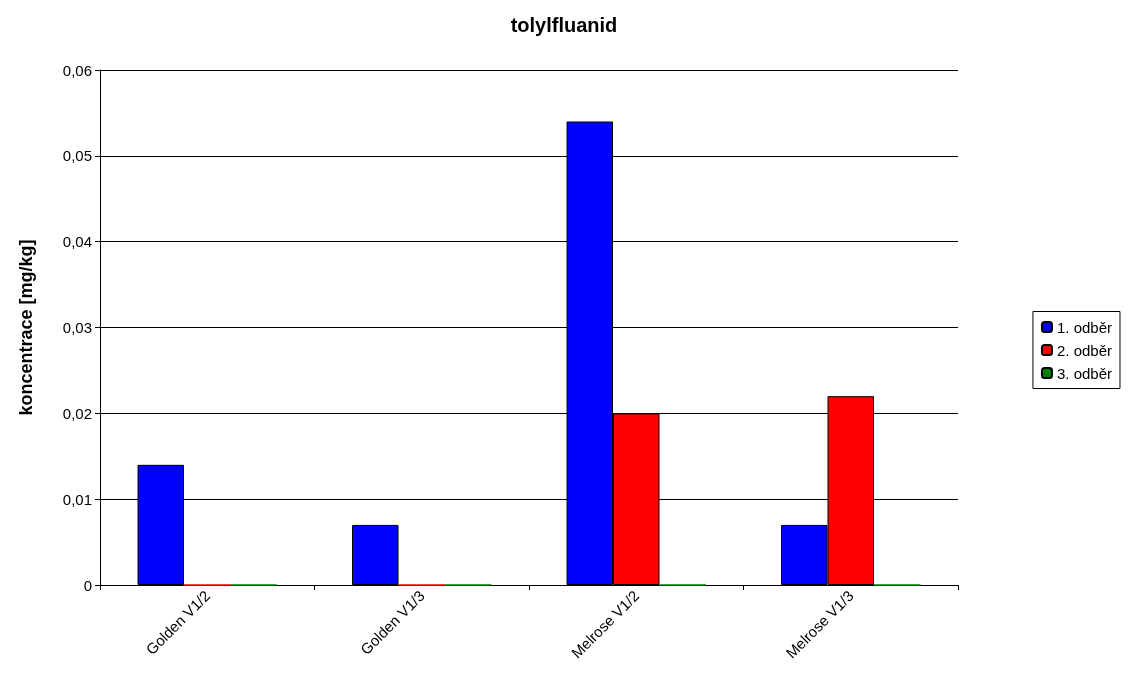  Describe the element at coordinates (77, 70) in the screenshot. I see `y-tick-label: 0,06` at that location.